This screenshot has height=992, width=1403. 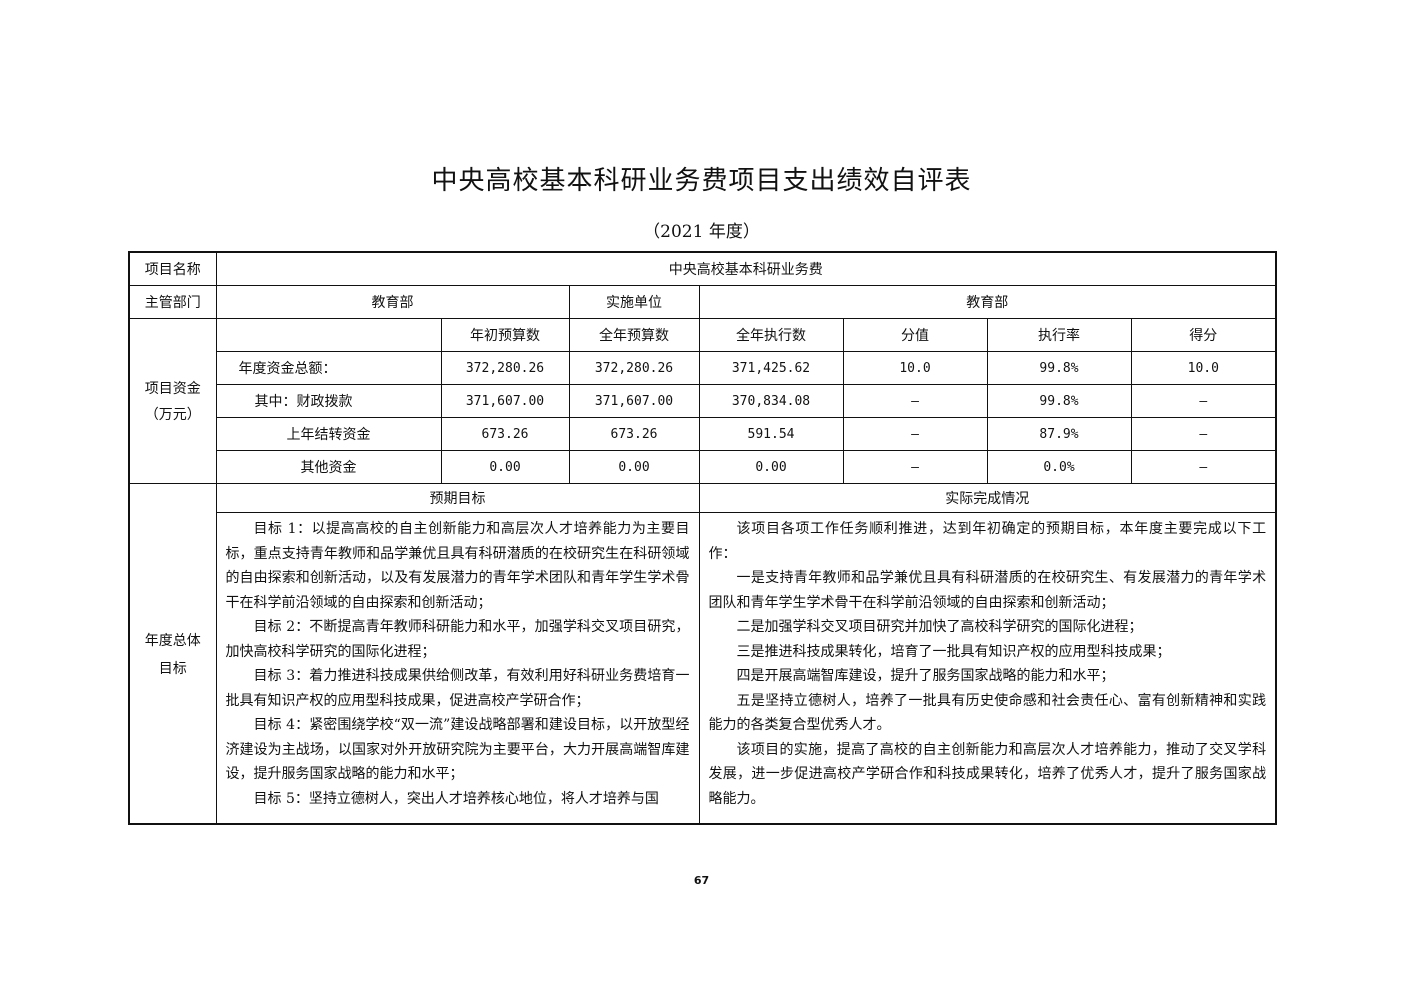 I want to click on page-title: 中央高校基本科研业务费项目支出绩效自评表, so click(x=701, y=181).